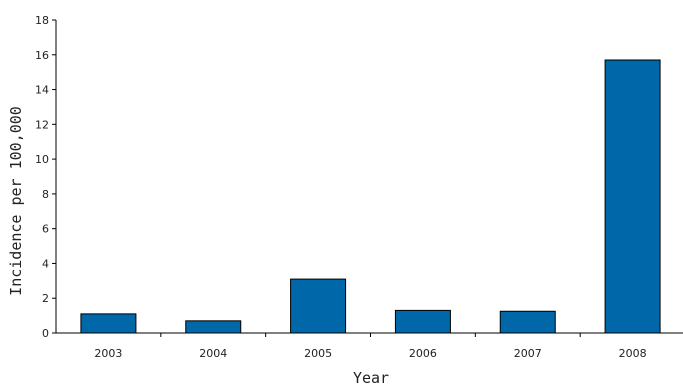 Image resolution: width=683 pixels, height=385 pixels. I want to click on y-tick-label: 10, so click(42, 159).